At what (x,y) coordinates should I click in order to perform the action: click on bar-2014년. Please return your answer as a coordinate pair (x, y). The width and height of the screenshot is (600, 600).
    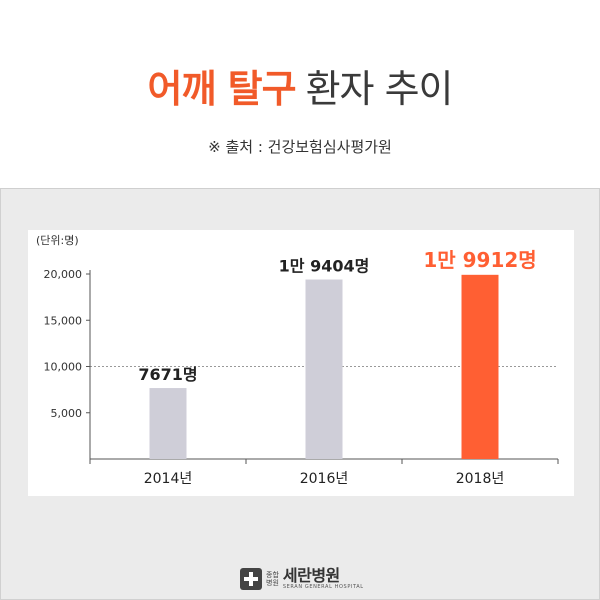
    Looking at the image, I should click on (168, 423).